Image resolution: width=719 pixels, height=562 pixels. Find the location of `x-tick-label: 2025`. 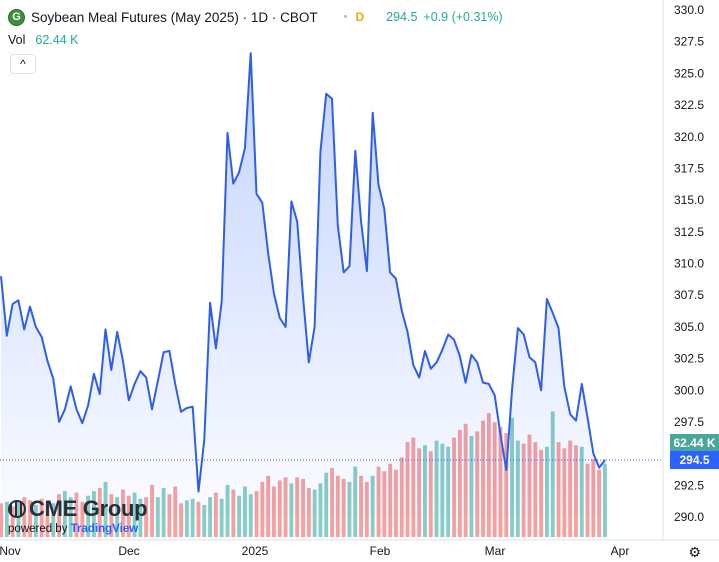

x-tick-label: 2025 is located at coordinates (255, 551).